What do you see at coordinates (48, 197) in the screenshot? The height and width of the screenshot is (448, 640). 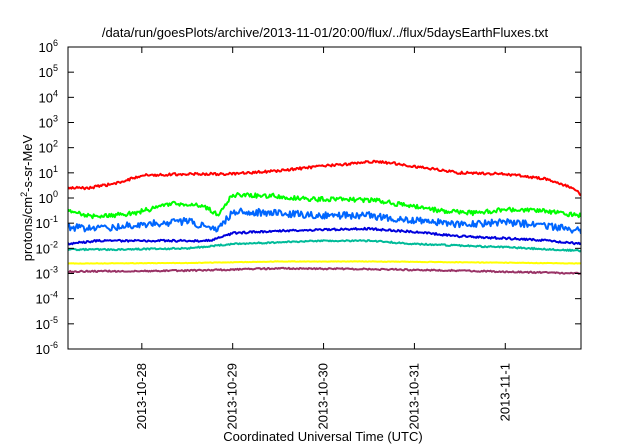 I see `y-tick-label: 10⁰` at bounding box center [48, 197].